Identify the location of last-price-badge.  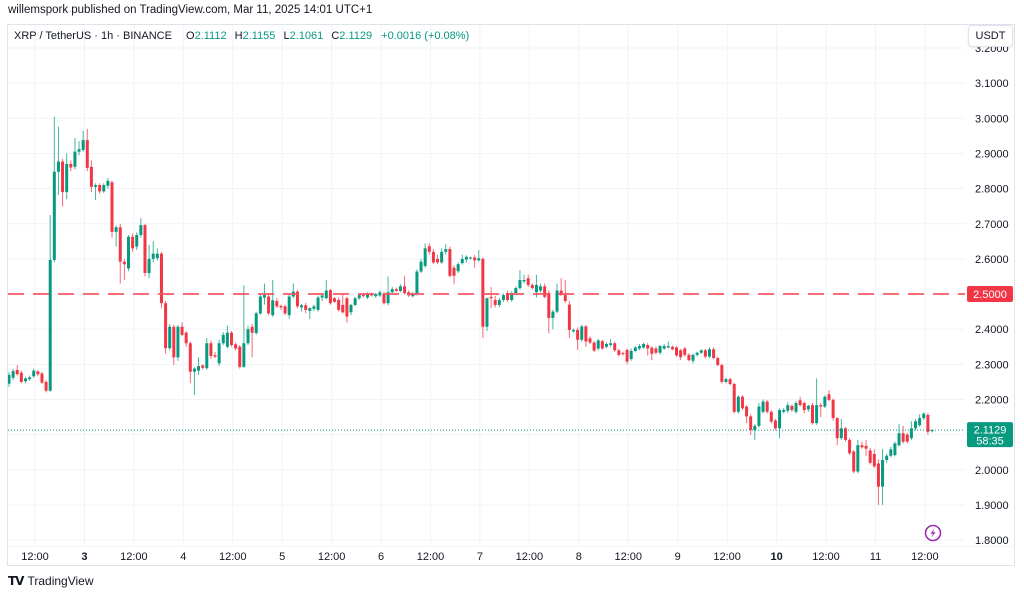
(990, 435).